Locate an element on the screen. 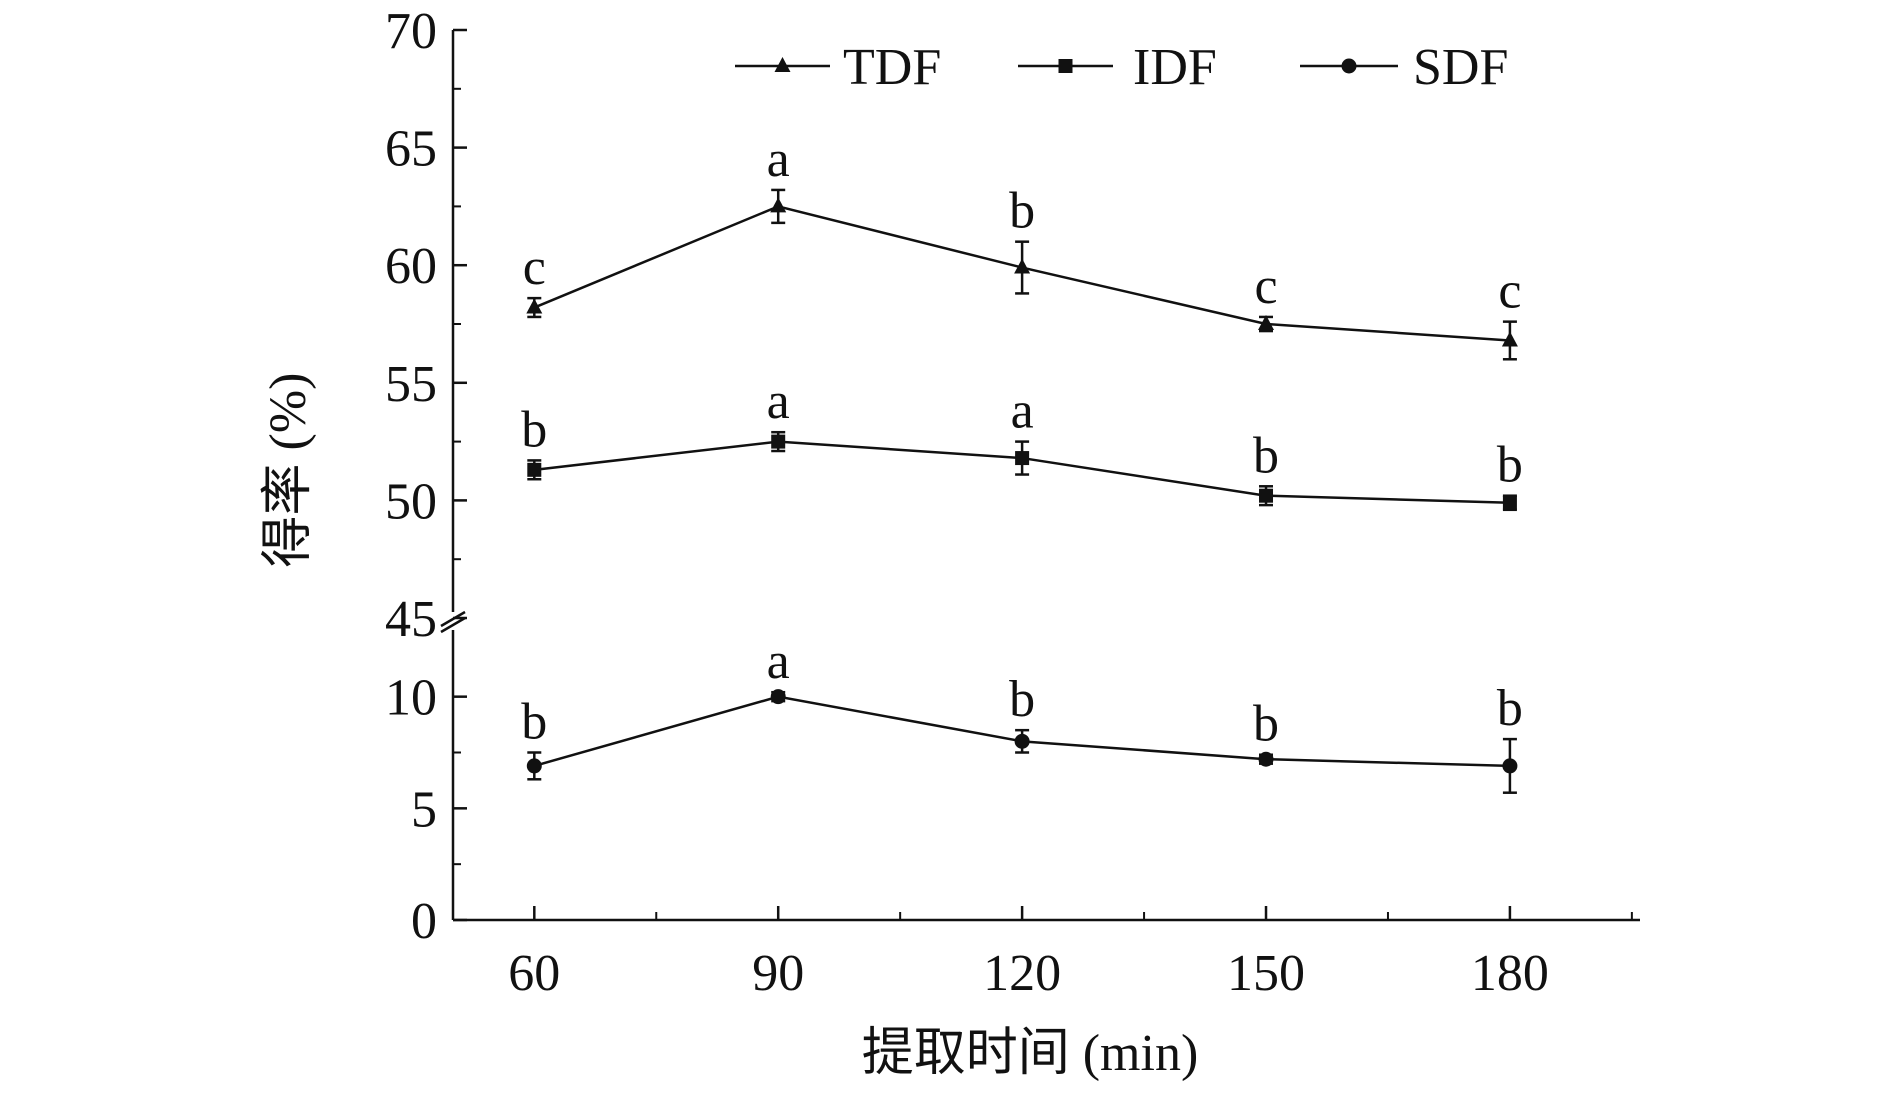 This screenshot has width=1890, height=1096. legend-item-sdf: SDF is located at coordinates (1404, 67).